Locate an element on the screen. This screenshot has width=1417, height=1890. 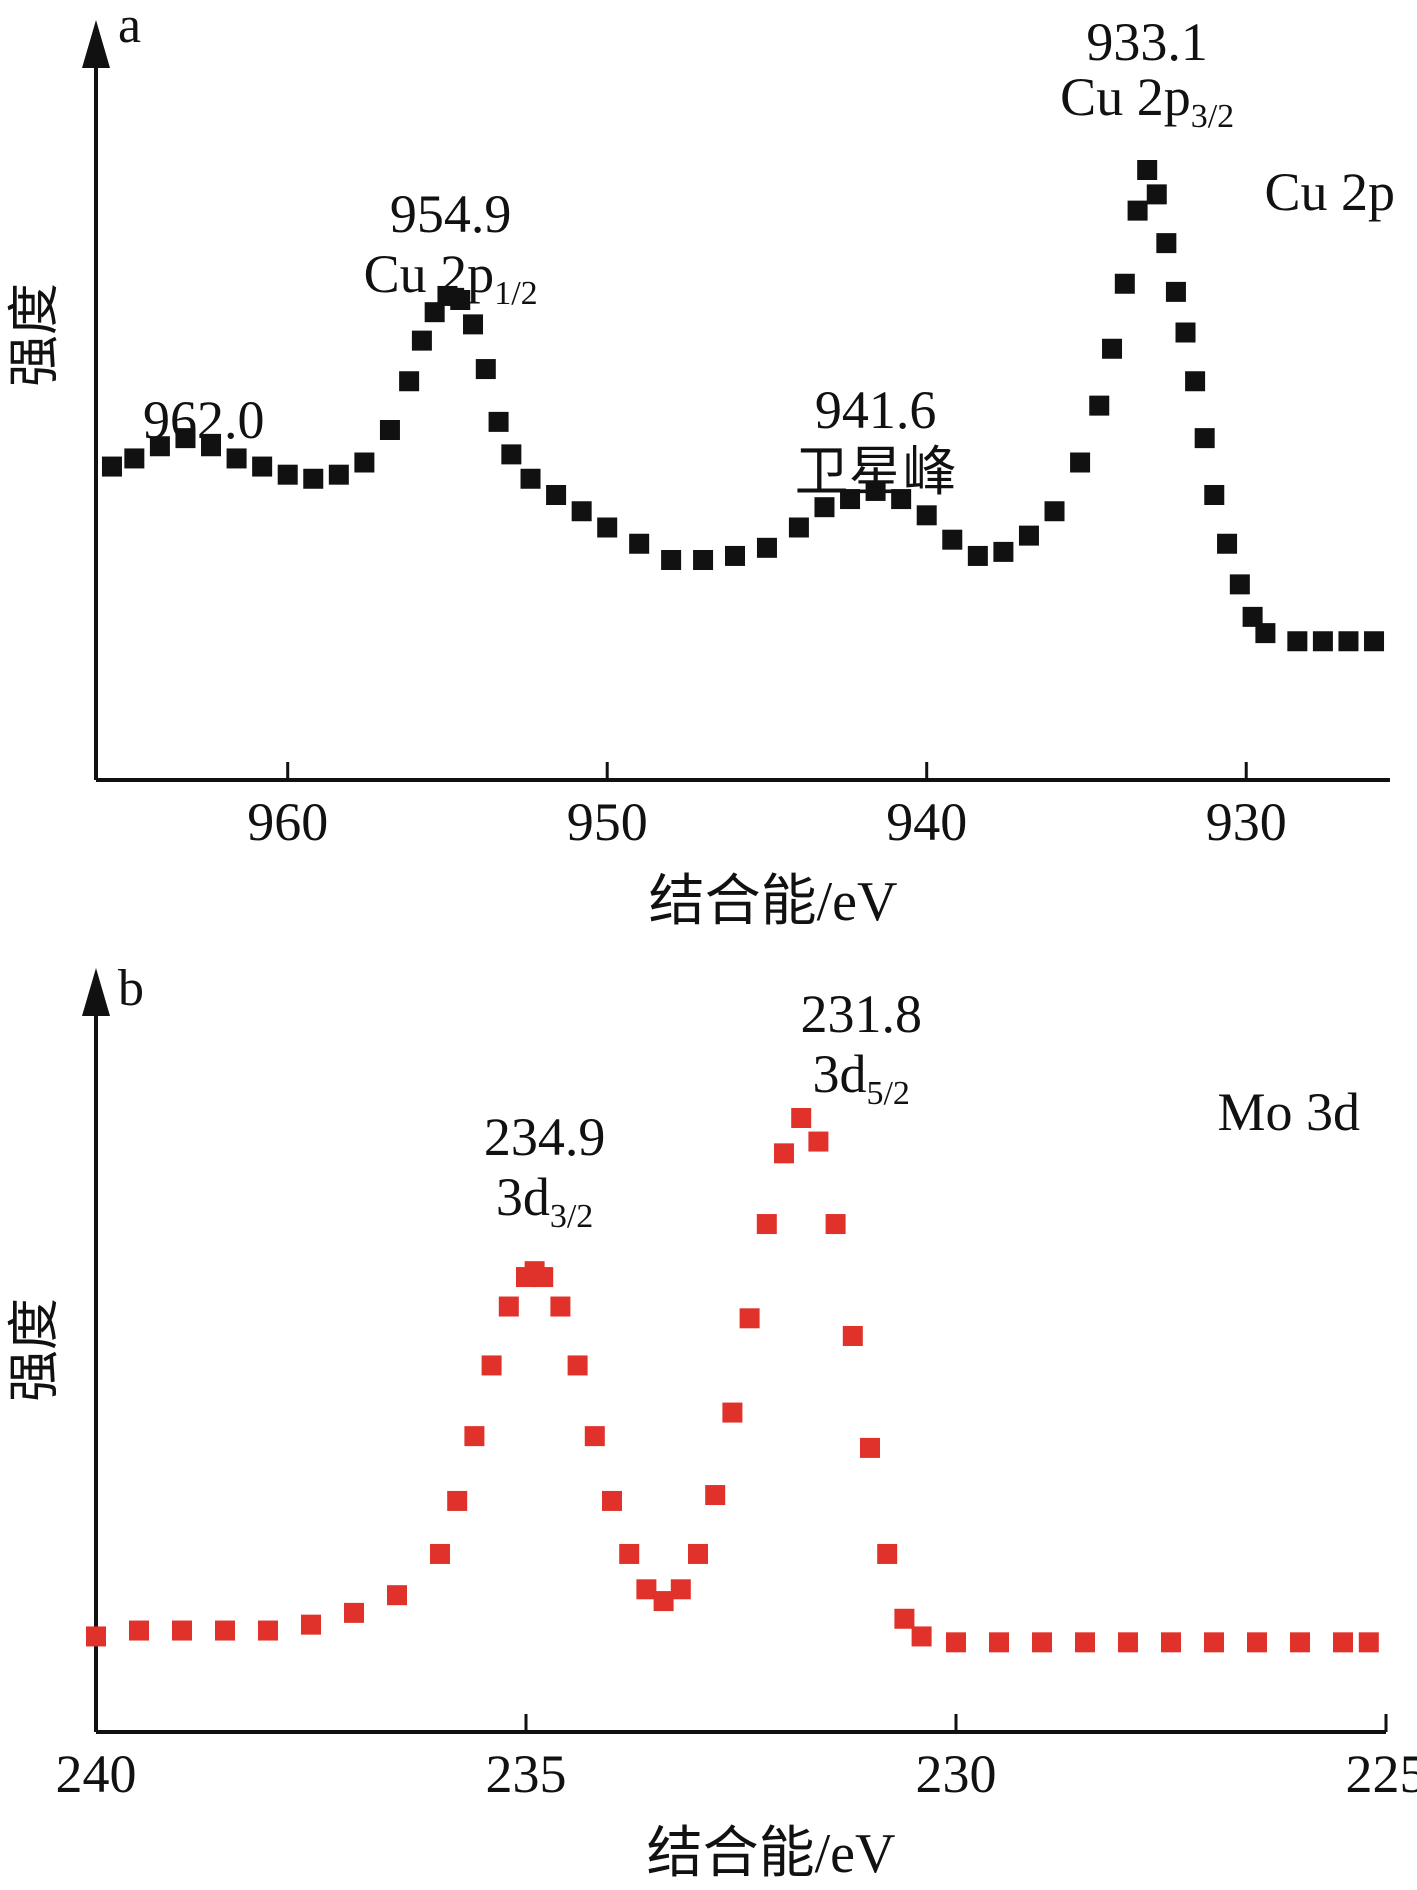
x-tick-label: 235 is located at coordinates (526, 1774).